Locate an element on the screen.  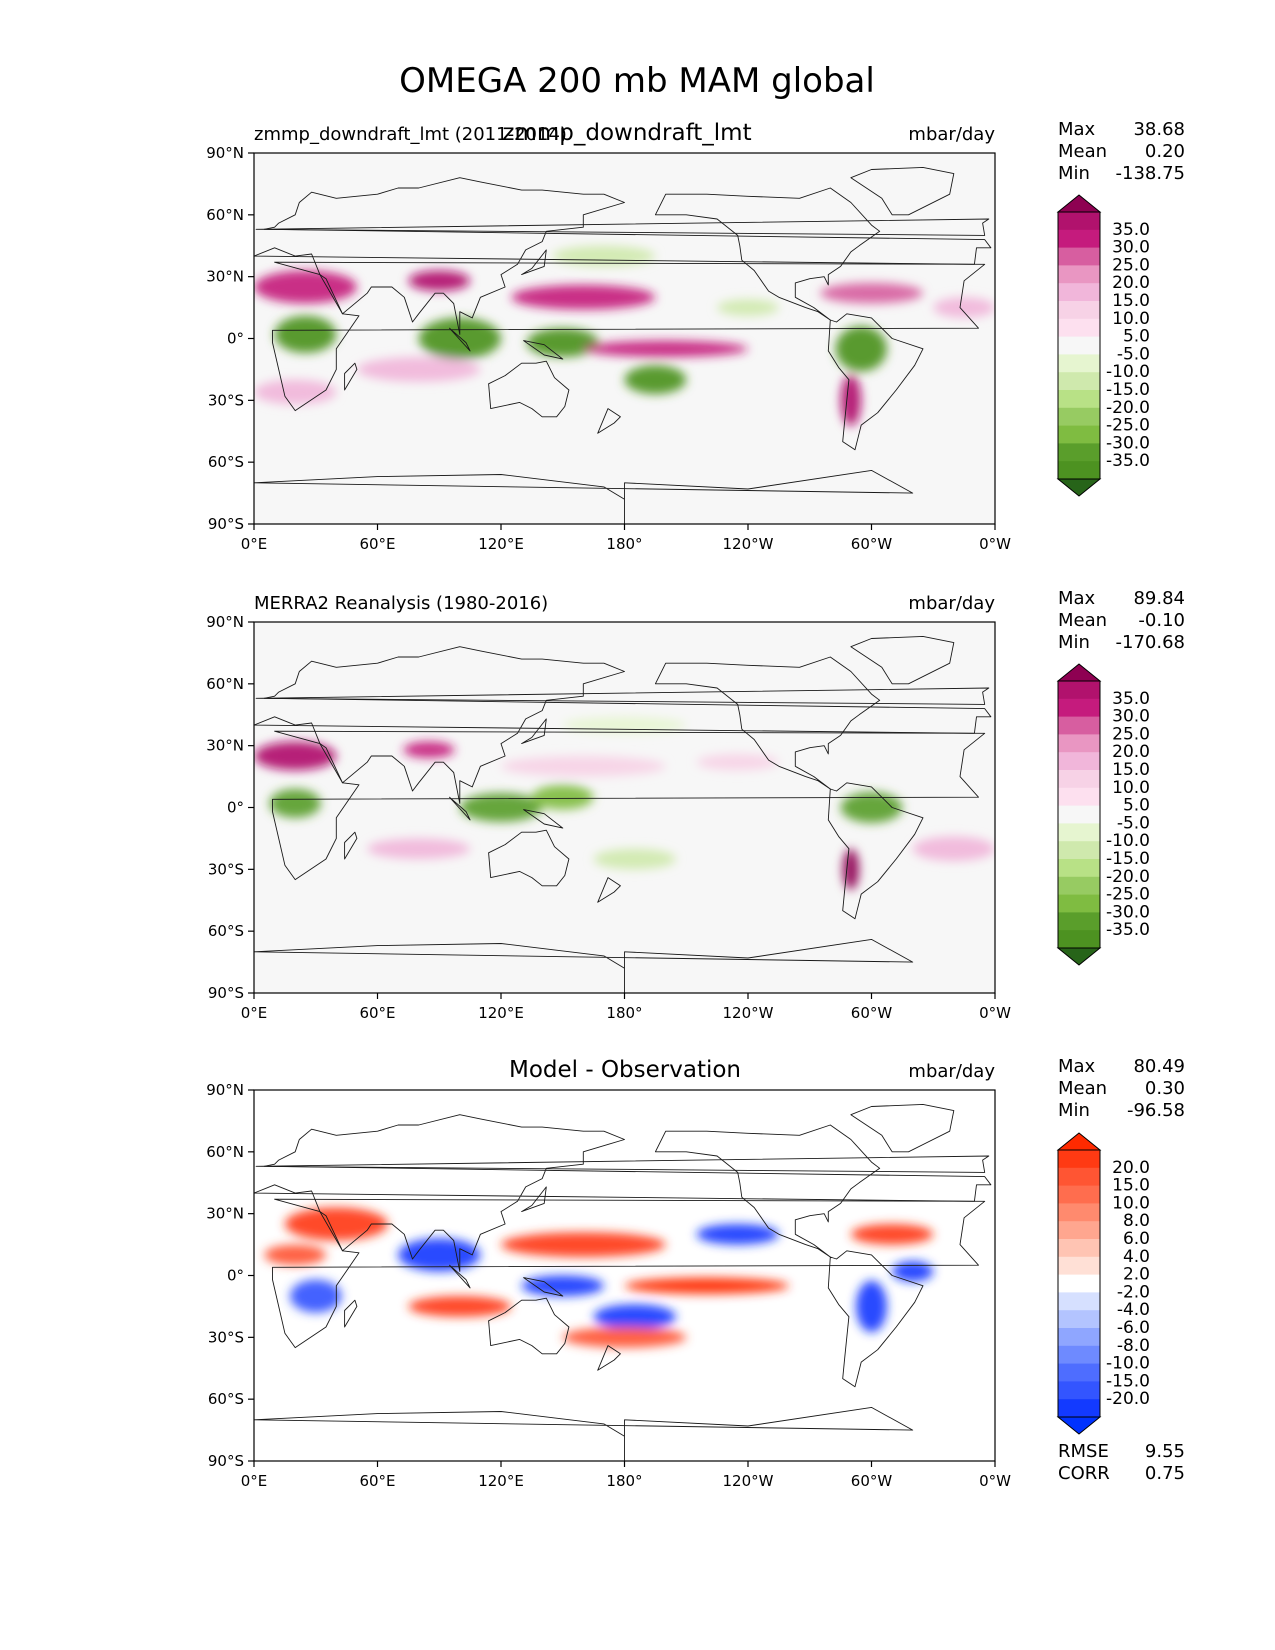
panel-obs-stat-label: Mean is located at coordinates (1082, 620).